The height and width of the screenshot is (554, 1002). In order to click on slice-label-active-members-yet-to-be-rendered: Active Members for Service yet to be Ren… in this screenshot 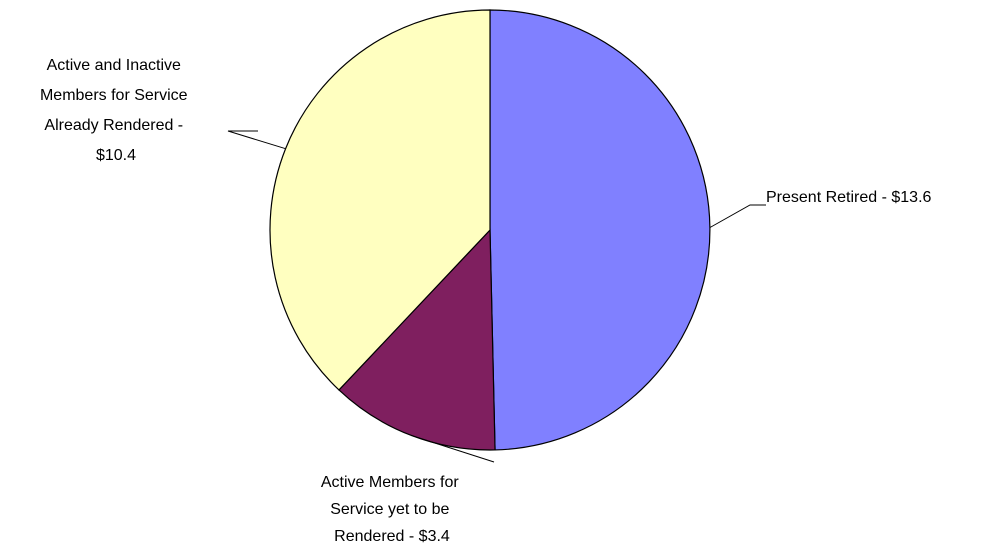, I will do `click(392, 509)`.